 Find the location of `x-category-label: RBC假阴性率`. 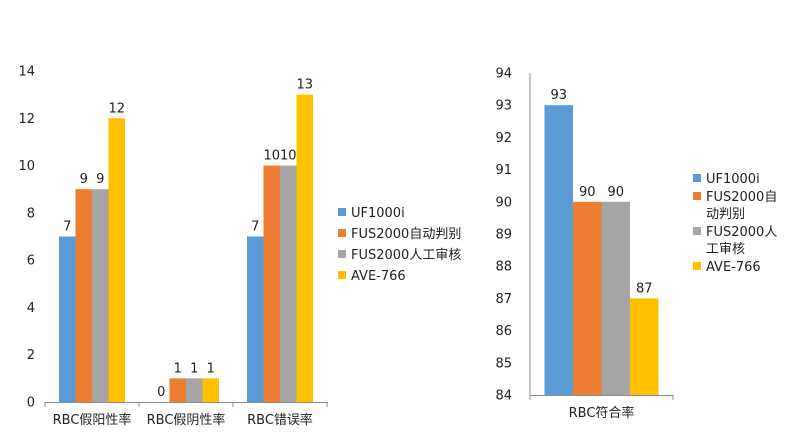

x-category-label: RBC假阴性率 is located at coordinates (186, 420).